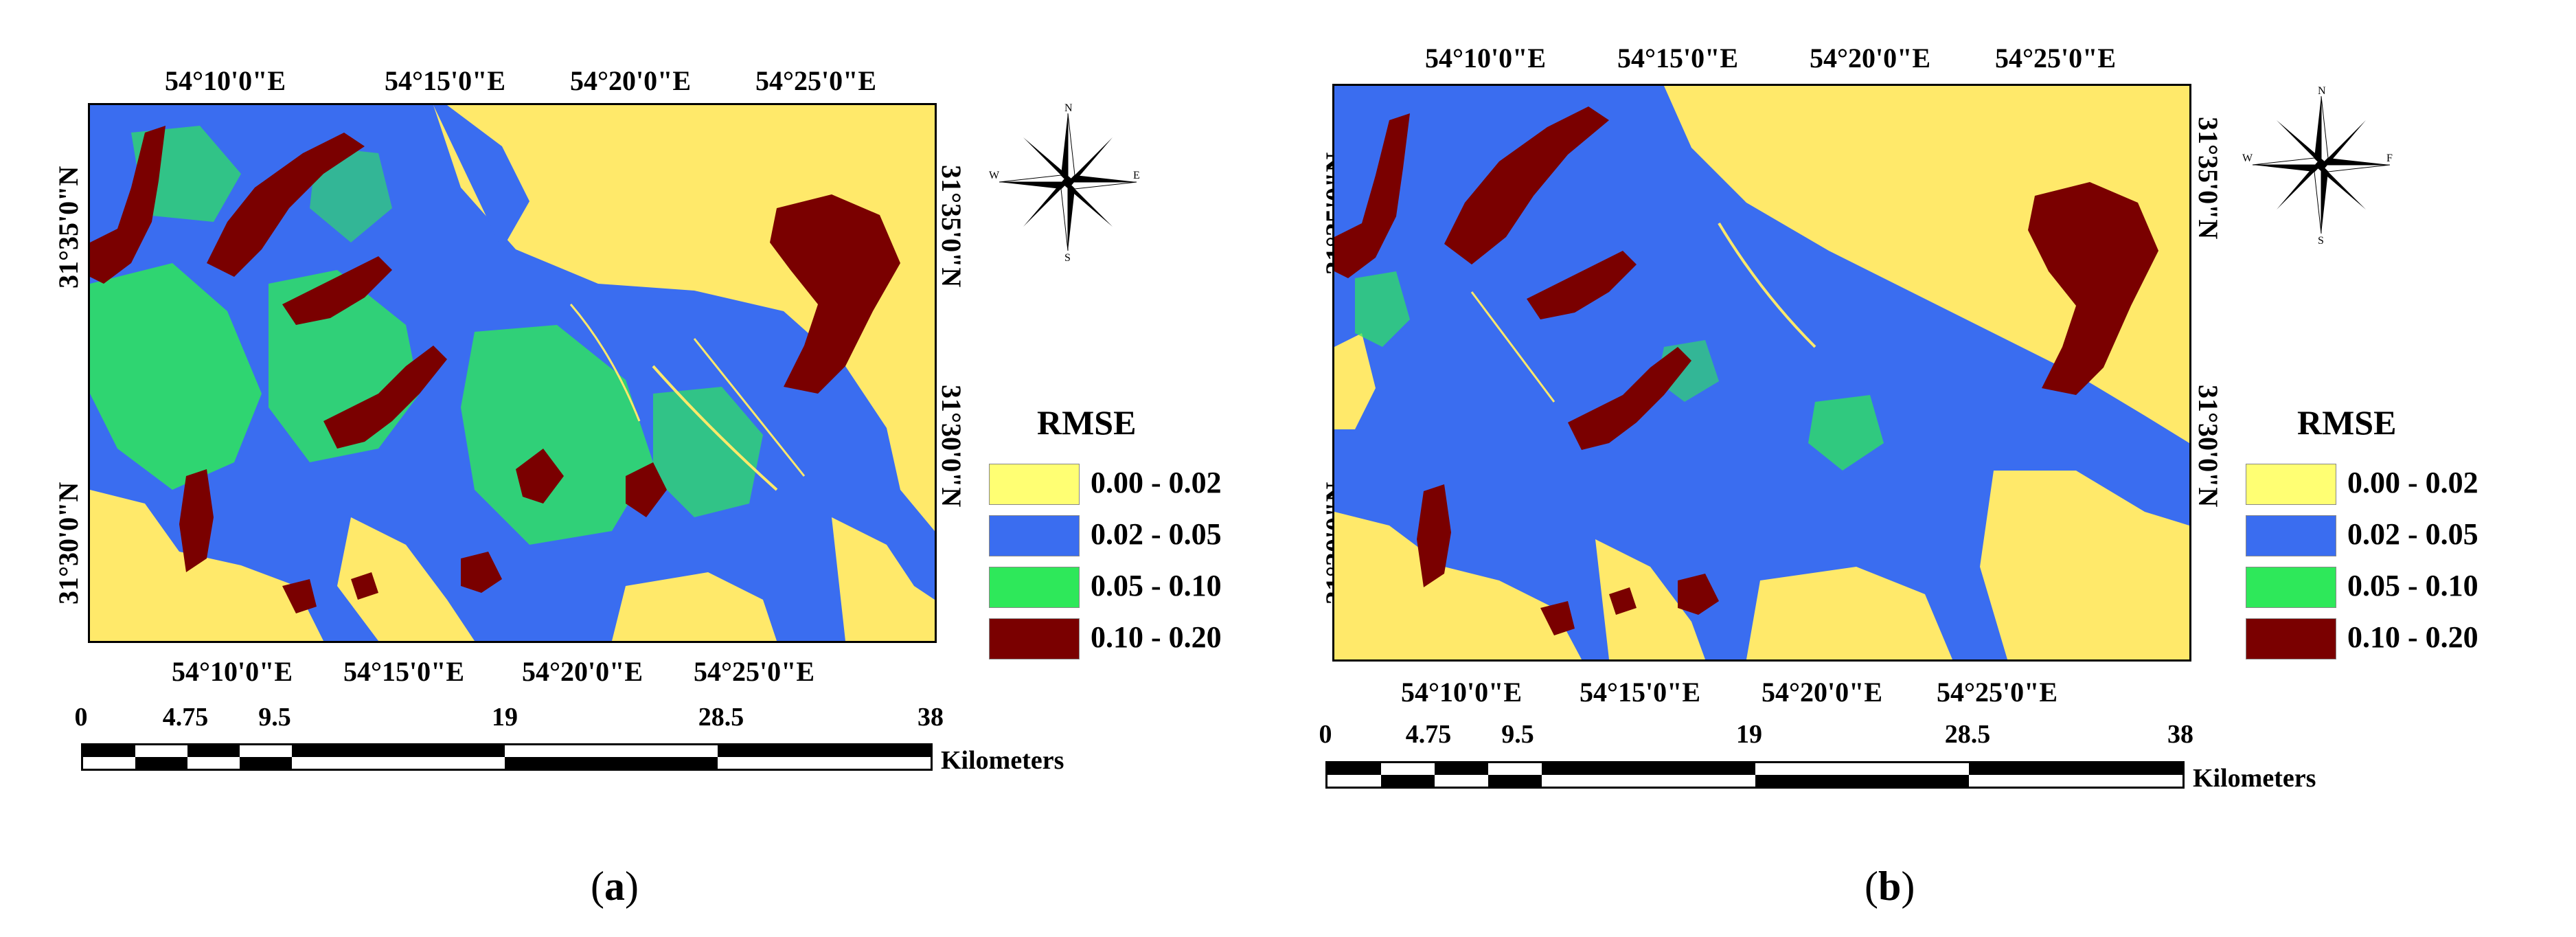 Image resolution: width=2576 pixels, height=937 pixels. What do you see at coordinates (615, 886) in the screenshot?
I see `panel-label-a: (a)` at bounding box center [615, 886].